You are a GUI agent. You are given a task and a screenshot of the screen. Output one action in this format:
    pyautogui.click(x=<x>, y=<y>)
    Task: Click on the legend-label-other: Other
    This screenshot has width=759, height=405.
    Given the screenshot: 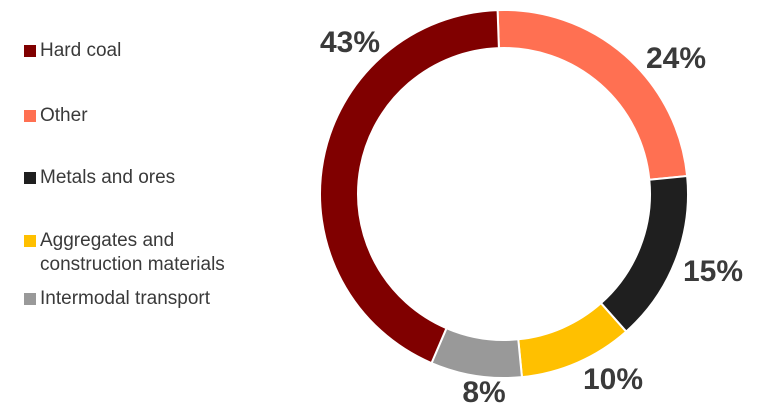 What is the action you would take?
    pyautogui.click(x=64, y=115)
    